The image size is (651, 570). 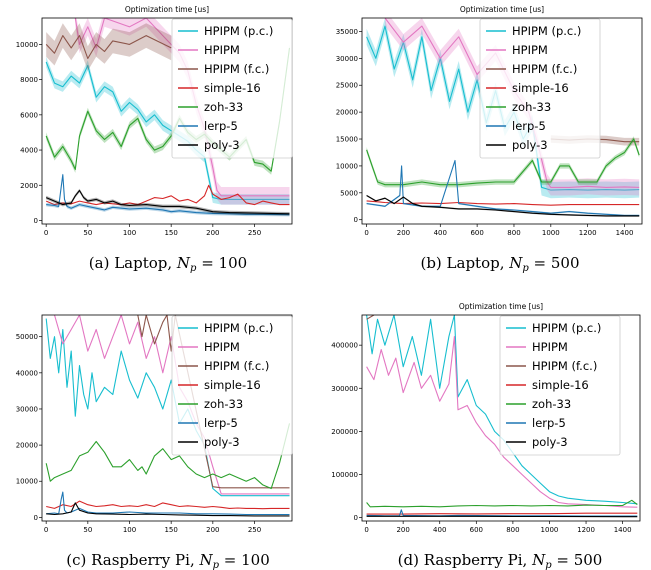 What do you see at coordinates (27, 337) in the screenshot?
I see `y-tick-label: 50000` at bounding box center [27, 337].